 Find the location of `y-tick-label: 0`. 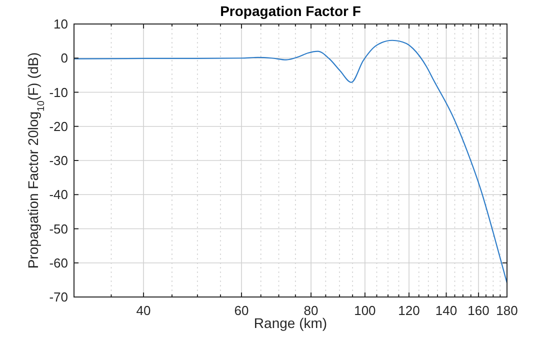

y-tick-label: 0 is located at coordinates (64, 58).